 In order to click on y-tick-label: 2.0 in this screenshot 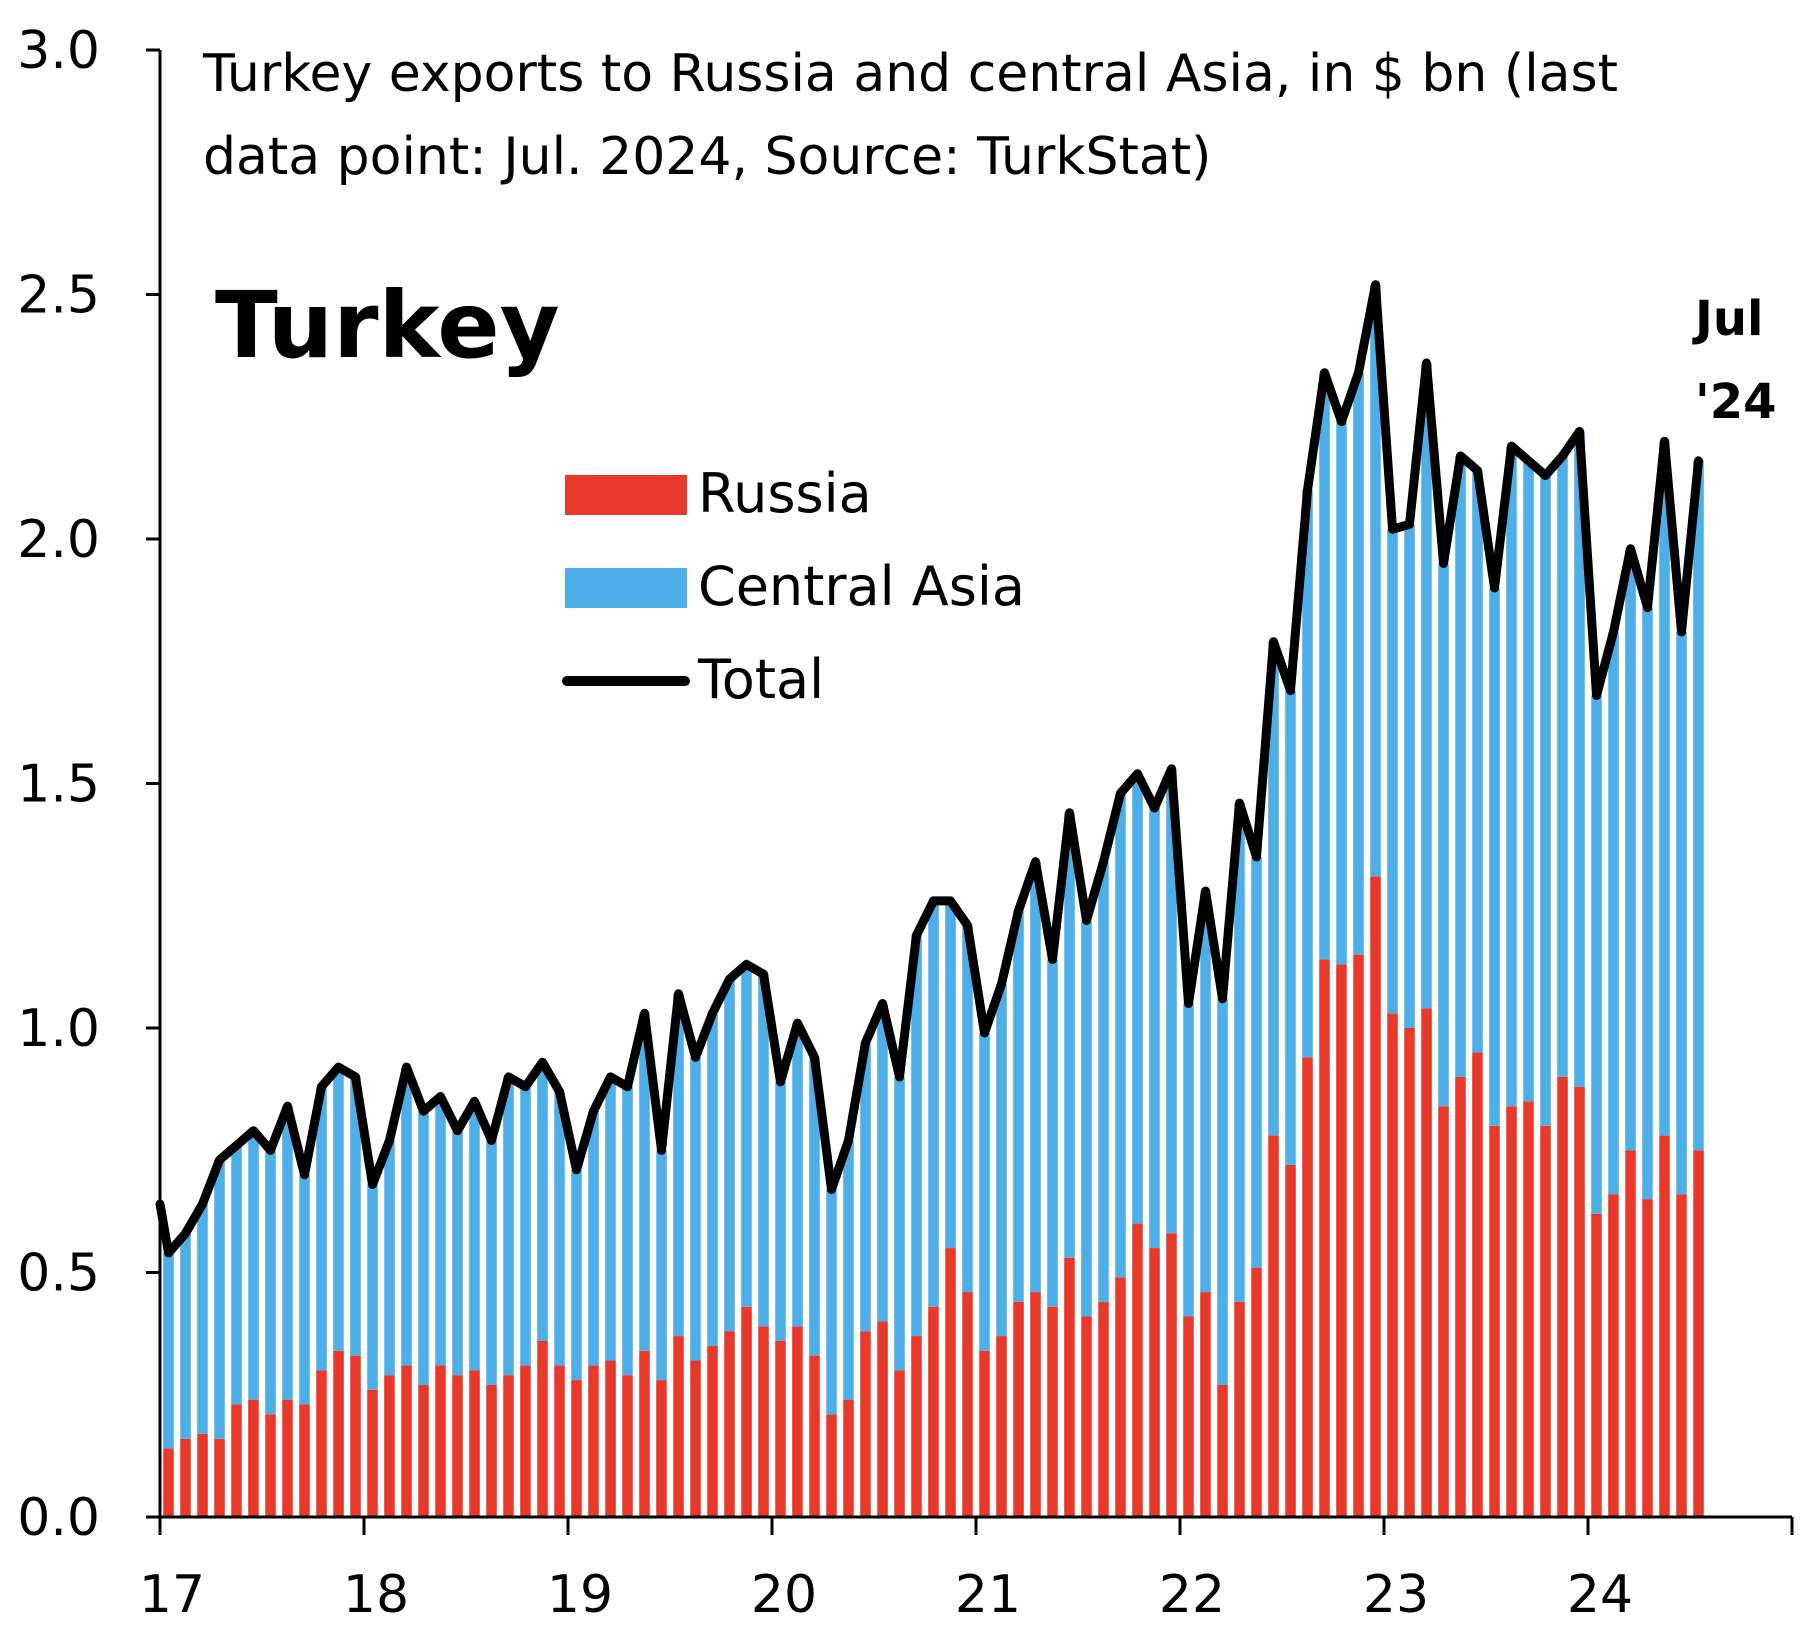, I will do `click(58, 540)`.